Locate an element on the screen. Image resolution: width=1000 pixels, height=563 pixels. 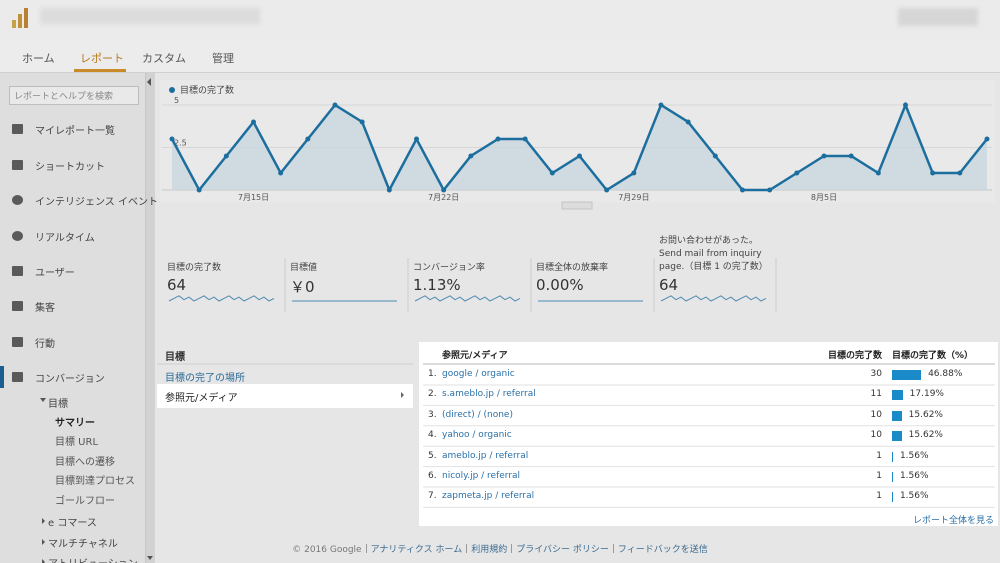
footer-link: フィードバックを送信 is located at coordinates (662, 550).